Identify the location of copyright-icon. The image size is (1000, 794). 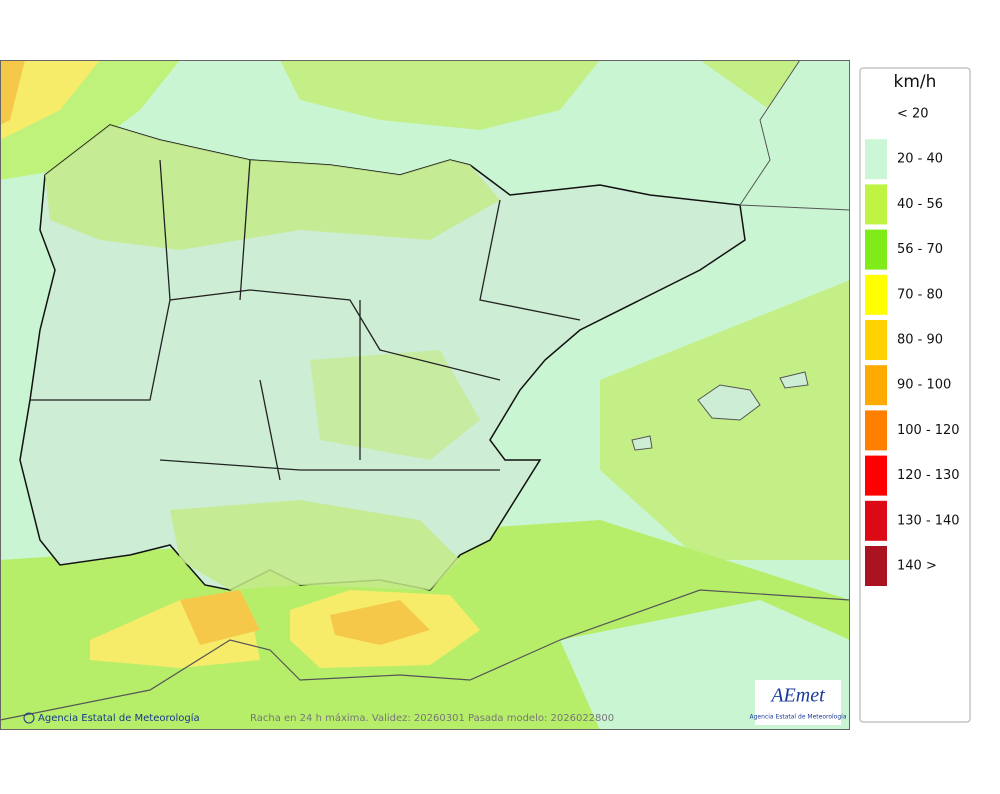
(29, 718).